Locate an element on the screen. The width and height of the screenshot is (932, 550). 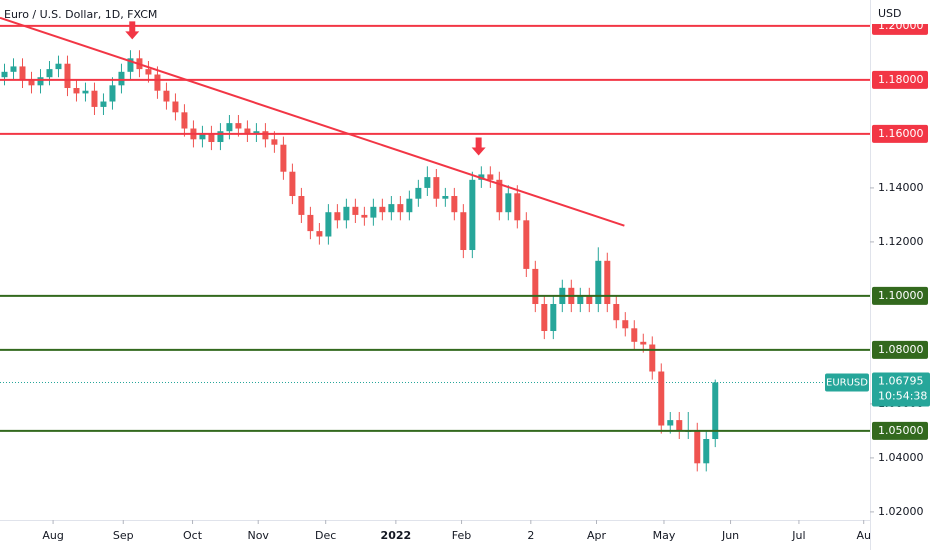
x-tick-label: Jul is located at coordinates (798, 535).